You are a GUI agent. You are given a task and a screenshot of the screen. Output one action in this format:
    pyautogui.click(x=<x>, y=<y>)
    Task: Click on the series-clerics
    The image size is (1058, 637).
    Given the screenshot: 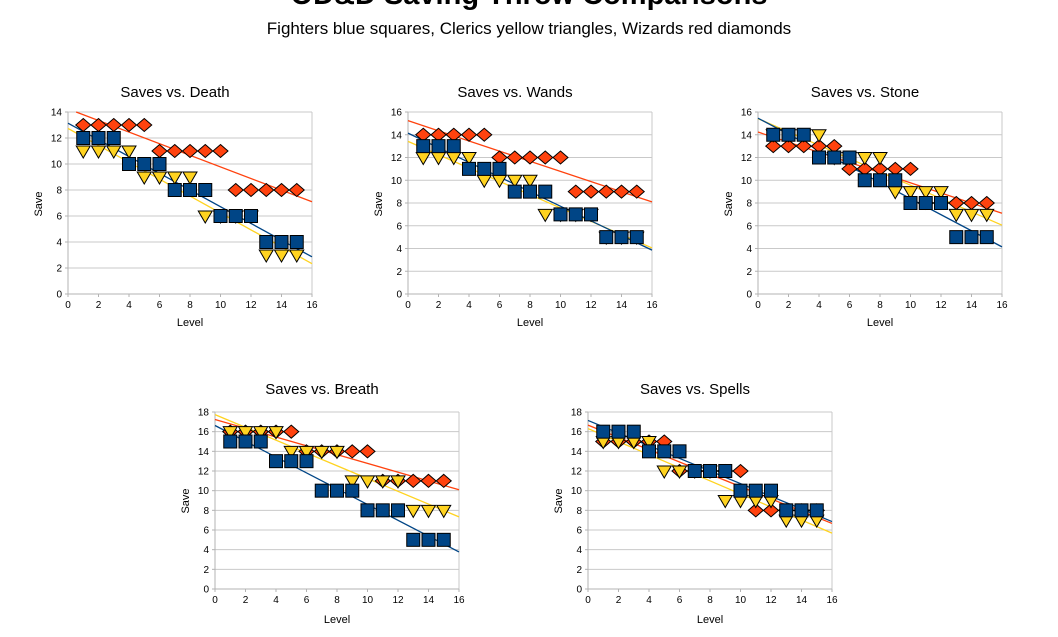 What is the action you would take?
    pyautogui.click(x=710, y=482)
    